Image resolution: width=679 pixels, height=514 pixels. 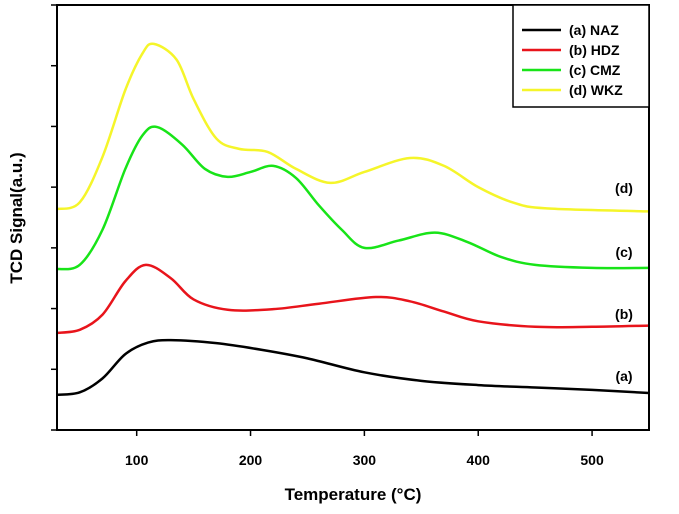 What do you see at coordinates (251, 460) in the screenshot?
I see `x-tick-label: 200` at bounding box center [251, 460].